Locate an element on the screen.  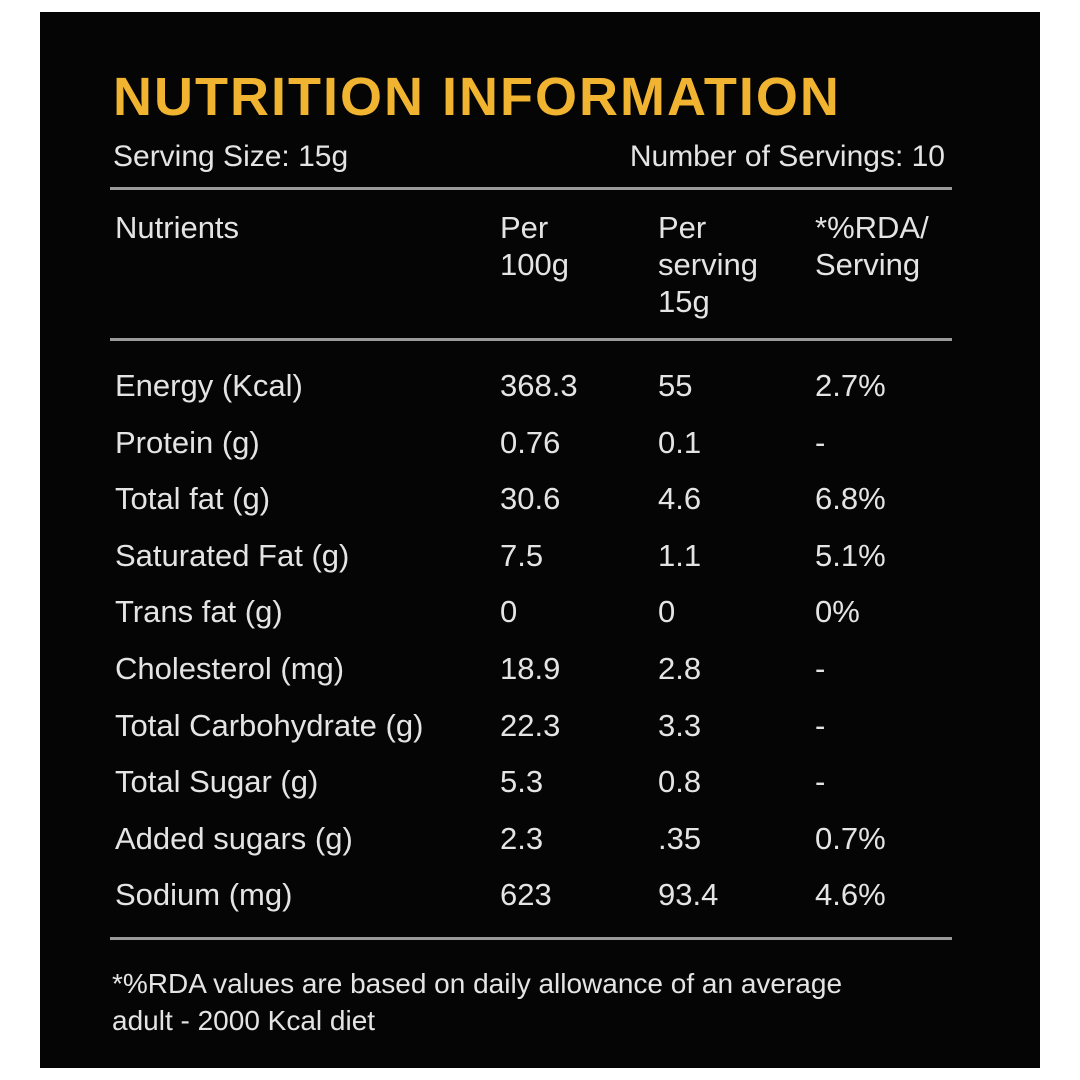
header-cell: Serving is located at coordinates (868, 264).